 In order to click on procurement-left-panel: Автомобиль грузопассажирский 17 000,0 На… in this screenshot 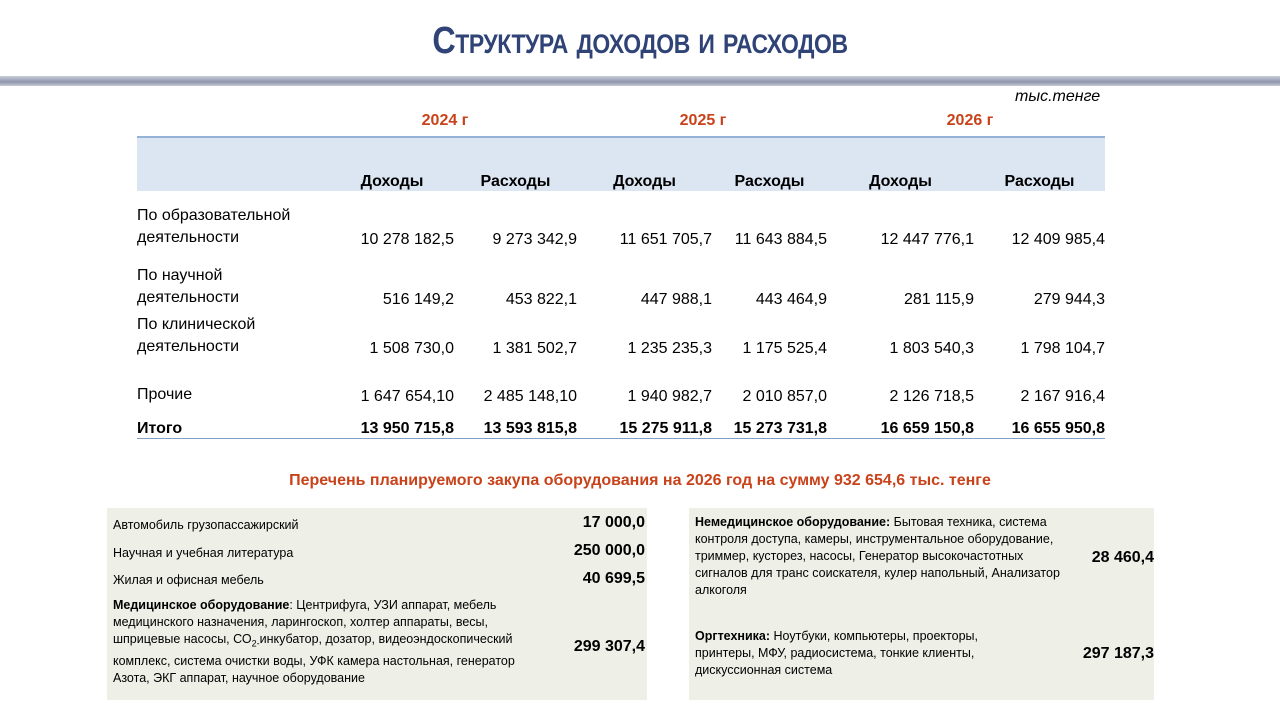, I will do `click(377, 604)`.